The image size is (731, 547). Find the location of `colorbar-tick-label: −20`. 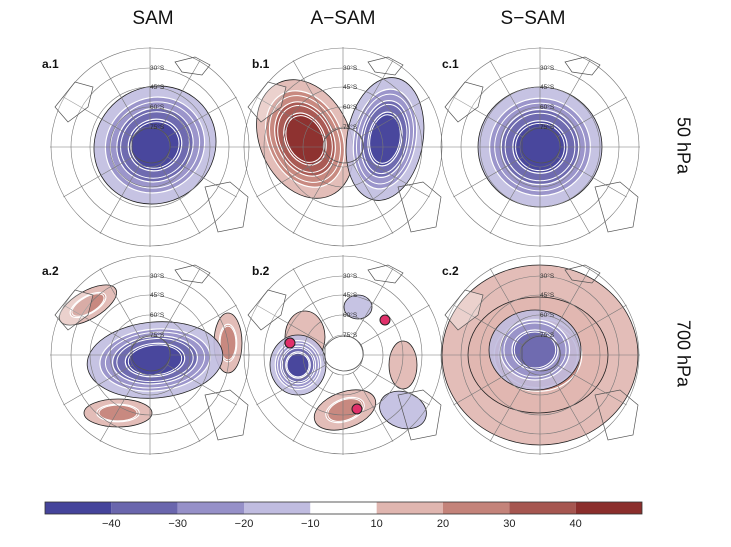

colorbar-tick-label: −20 is located at coordinates (244, 524).